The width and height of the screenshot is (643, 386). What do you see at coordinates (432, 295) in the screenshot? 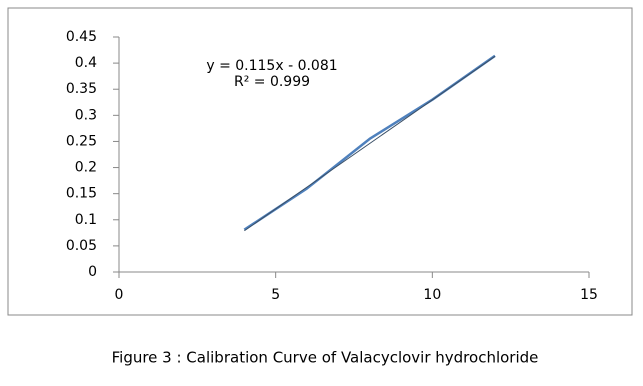
I see `x-tick-label: 10` at bounding box center [432, 295].